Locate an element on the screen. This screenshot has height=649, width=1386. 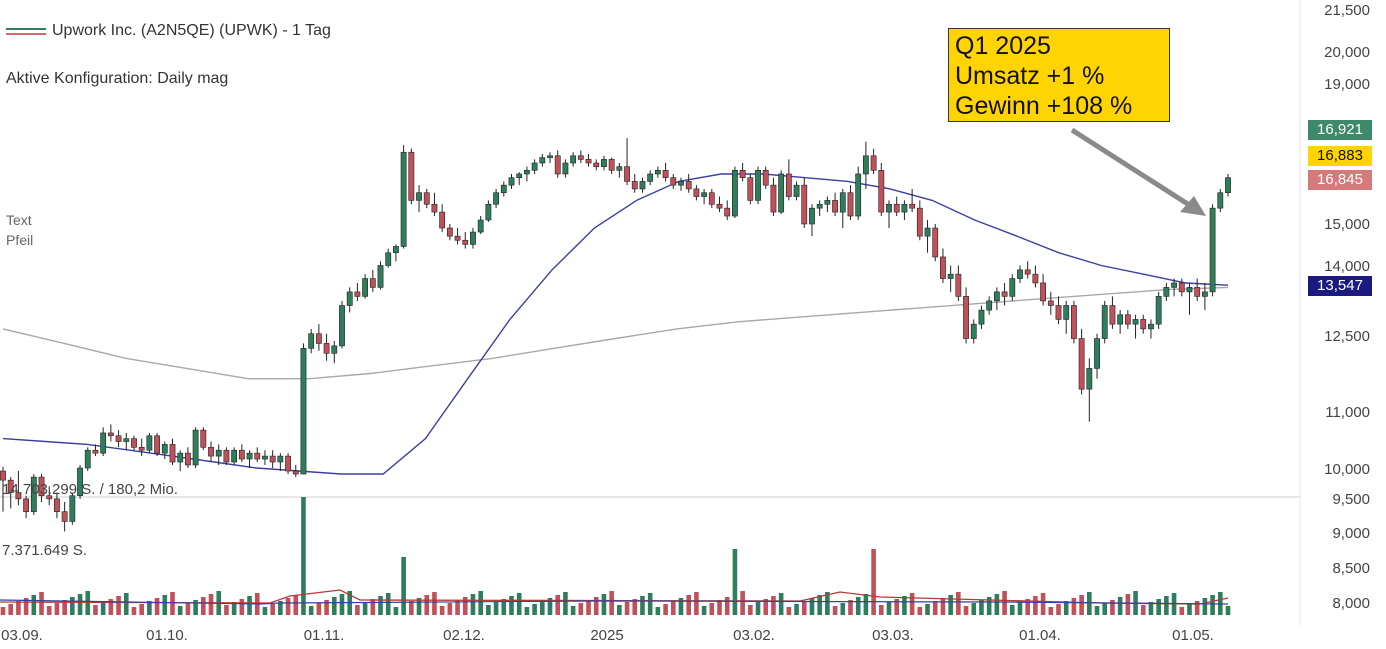
y-tick-label: 11,000 is located at coordinates (1347, 412).